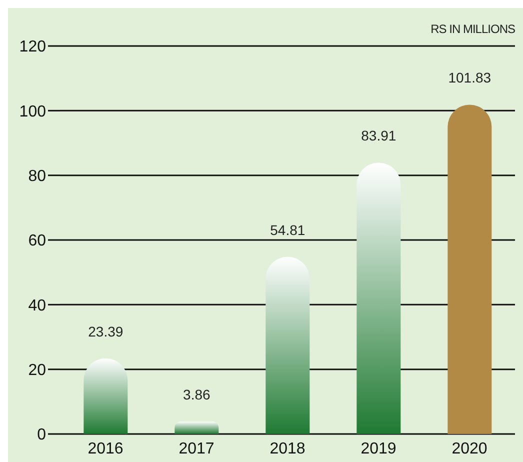 The height and width of the screenshot is (462, 523). I want to click on y-tick-label: 60, so click(37, 241).